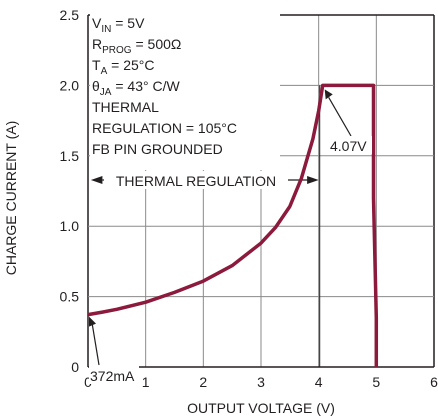 Image resolution: width=438 pixels, height=420 pixels. Describe the element at coordinates (70, 85) in the screenshot. I see `y-tick-label: 2.0` at that location.